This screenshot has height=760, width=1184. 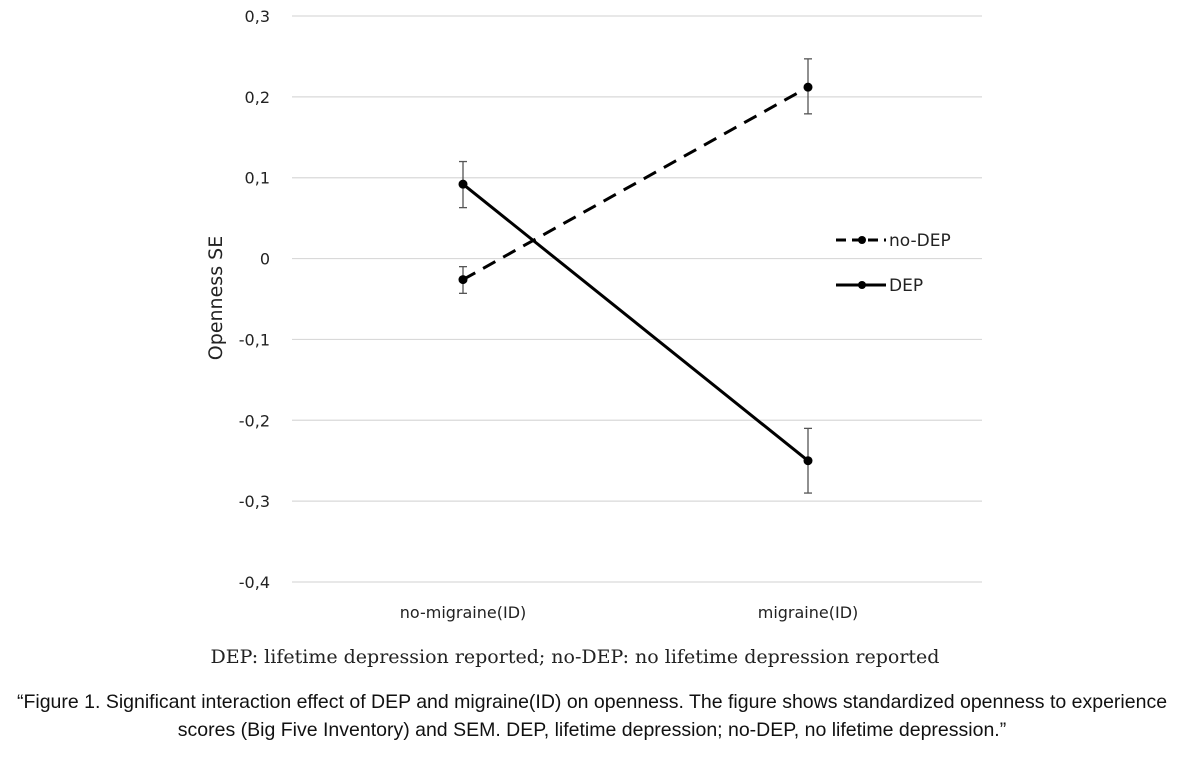 I want to click on y-tick-label: 0,1, so click(x=257, y=178).